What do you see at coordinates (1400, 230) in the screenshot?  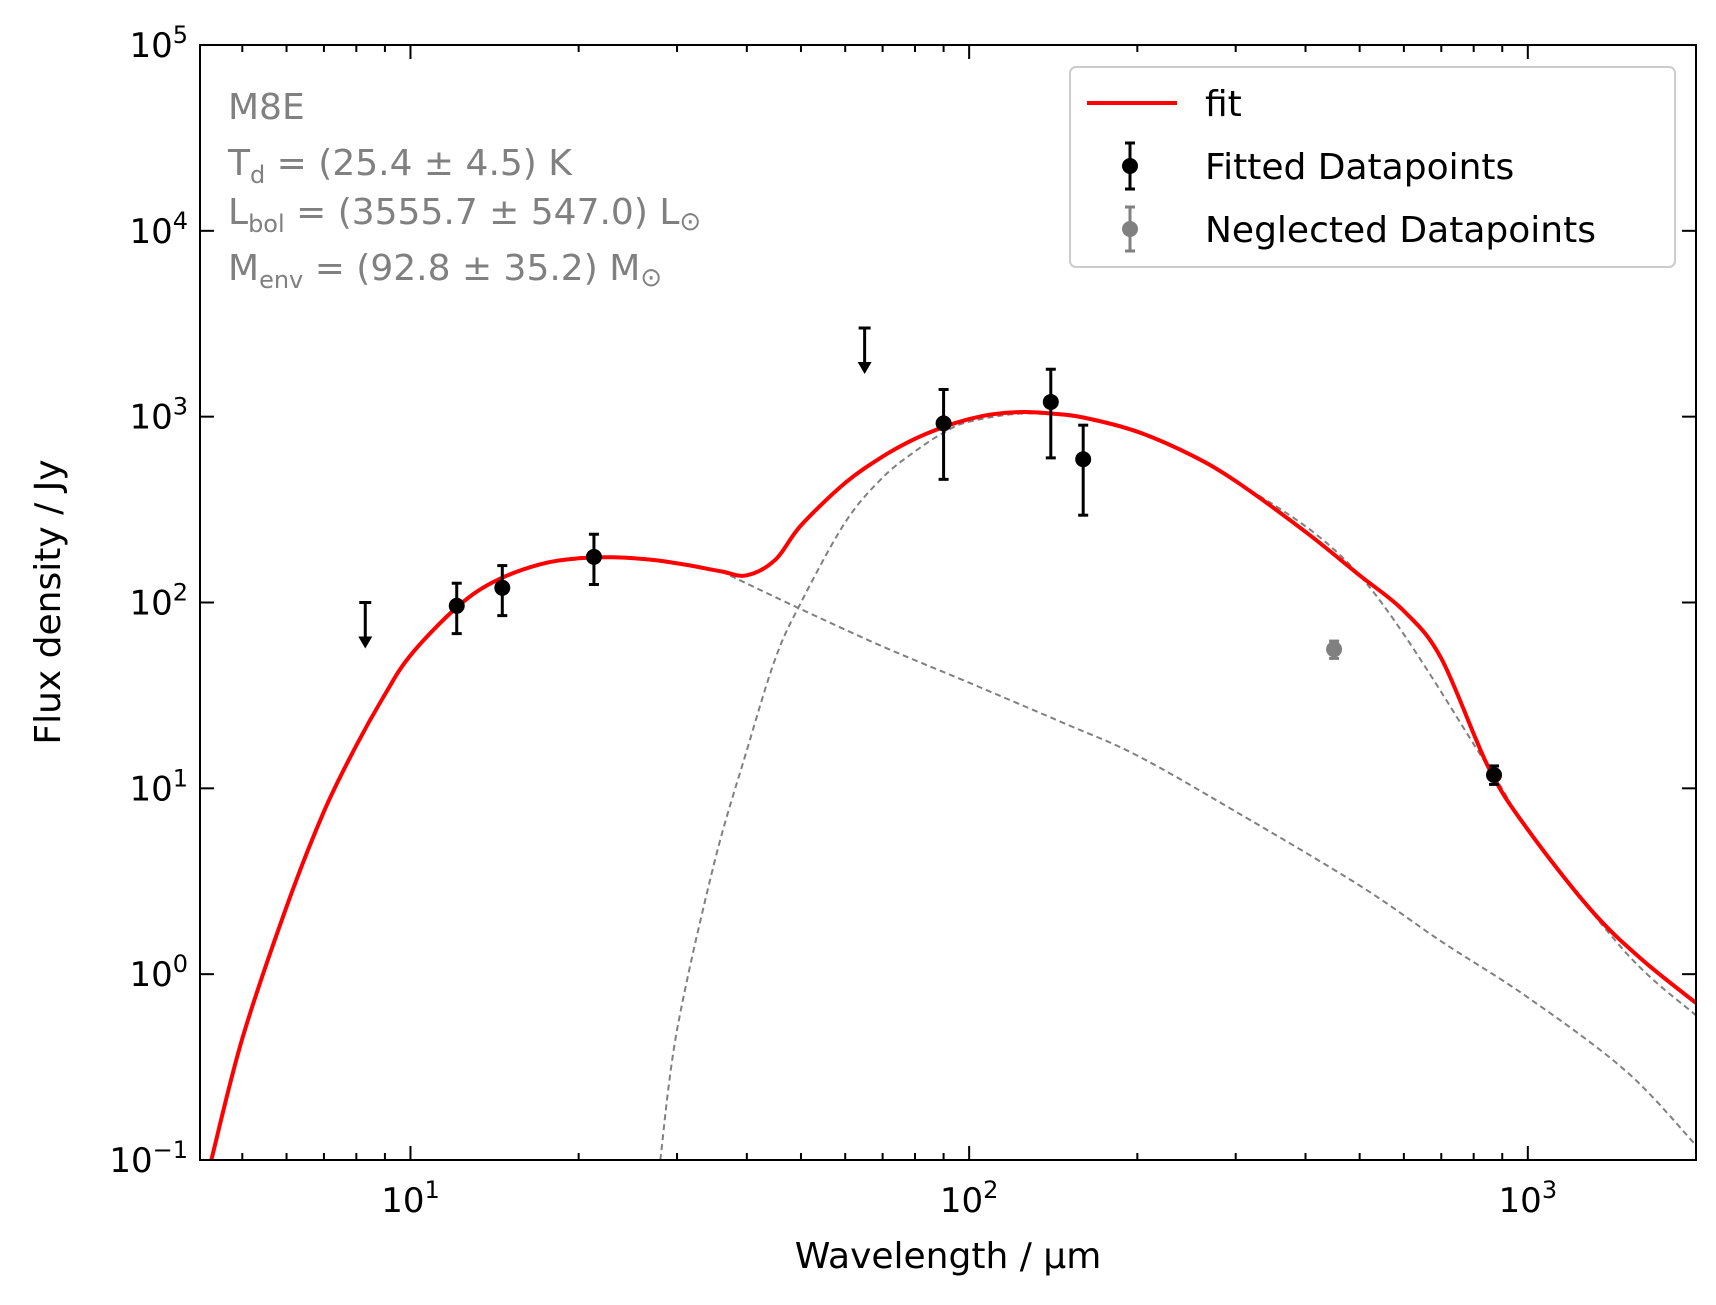 I see `legend-neglected-label: Neglected Datapoints` at bounding box center [1400, 230].